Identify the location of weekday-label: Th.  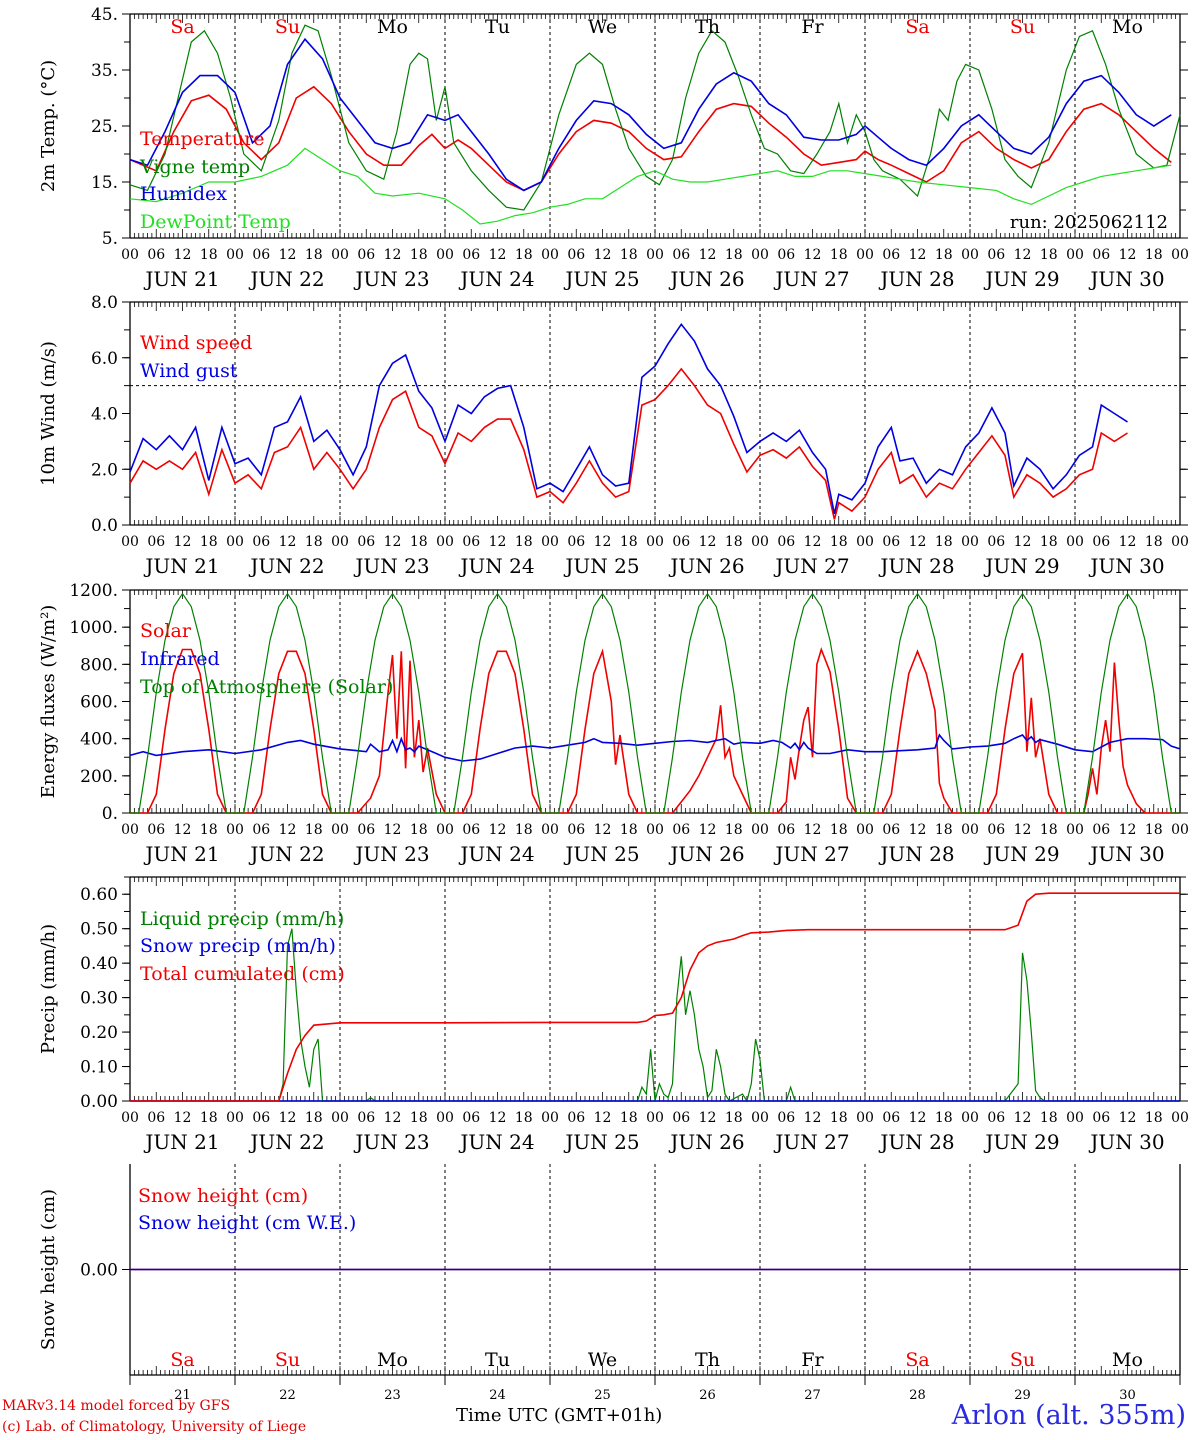
(707, 27).